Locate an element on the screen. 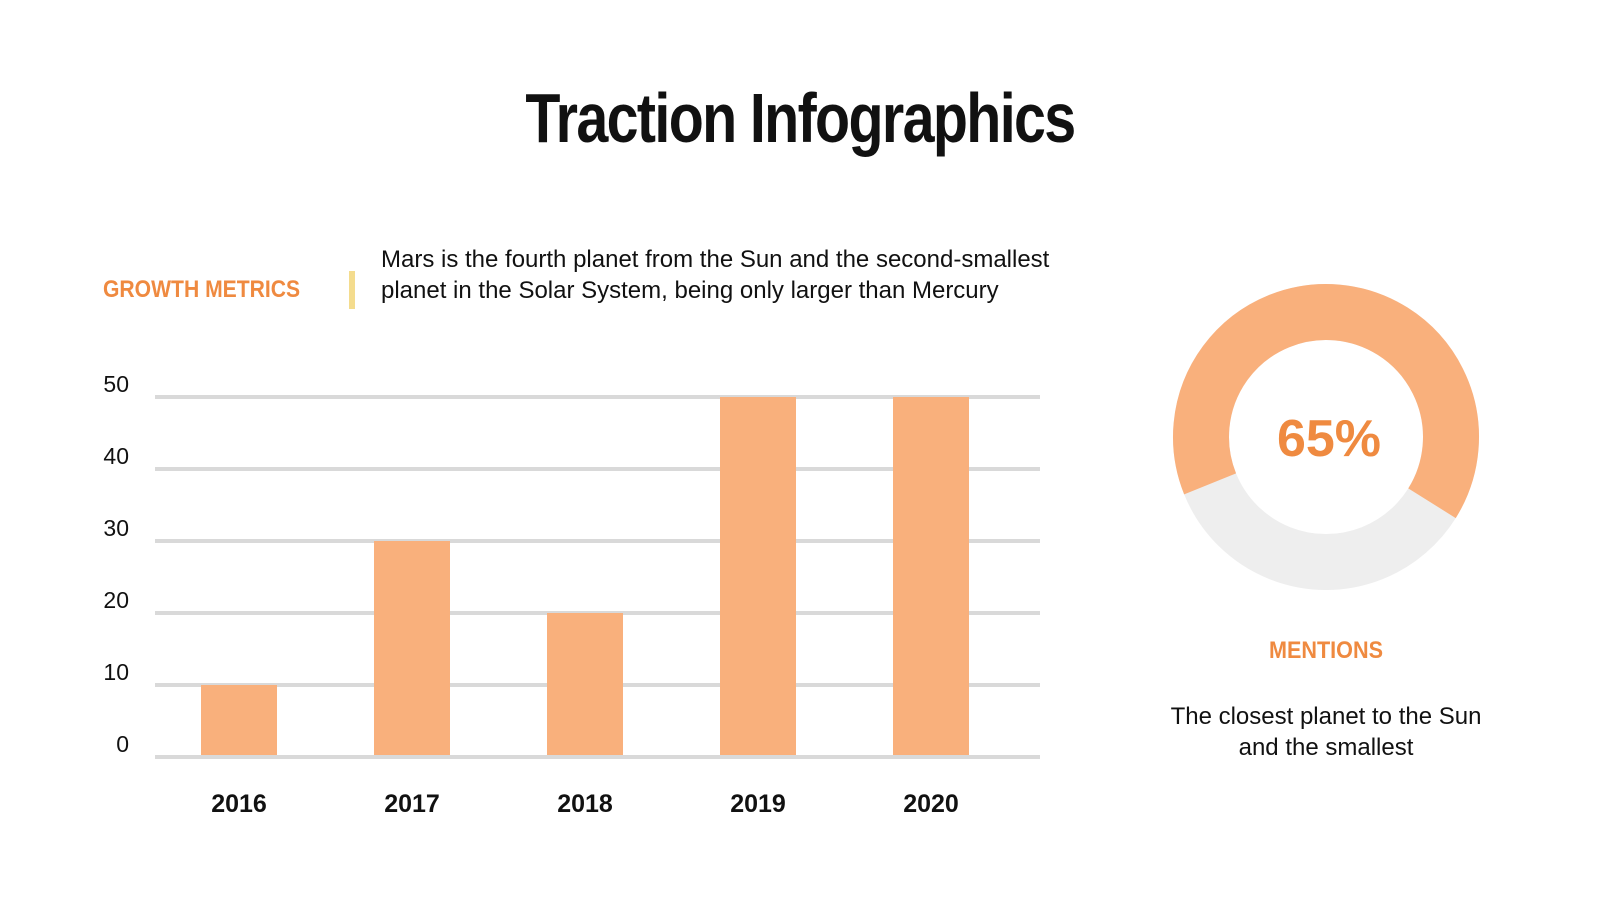 This screenshot has width=1600, height=900. divider is located at coordinates (352, 290).